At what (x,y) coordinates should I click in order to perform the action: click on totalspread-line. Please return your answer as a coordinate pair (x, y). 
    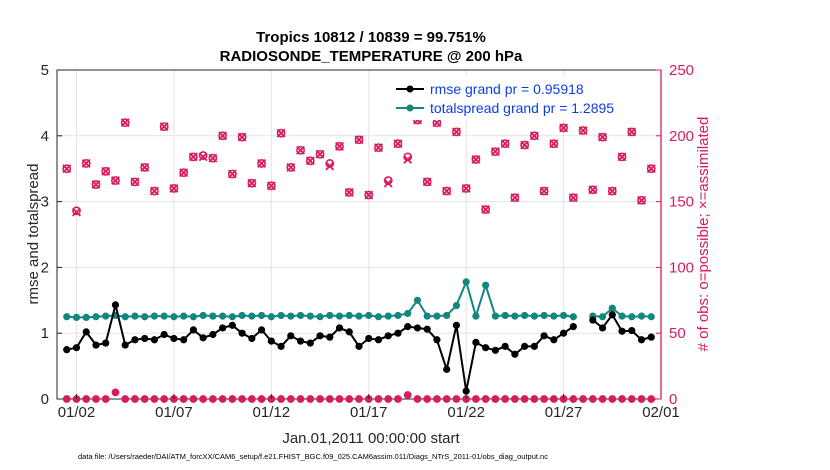
    Looking at the image, I should click on (320, 299).